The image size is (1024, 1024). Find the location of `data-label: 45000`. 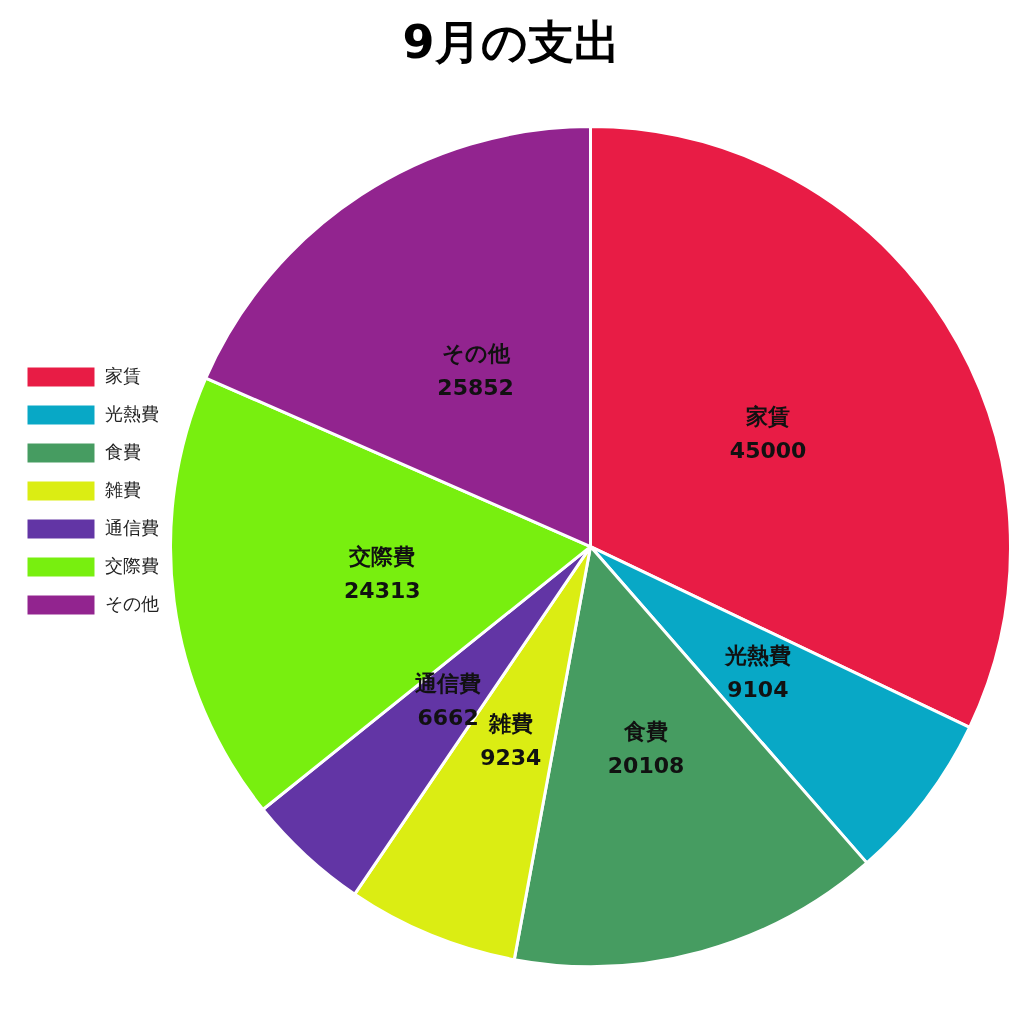

data-label: 45000 is located at coordinates (768, 451).